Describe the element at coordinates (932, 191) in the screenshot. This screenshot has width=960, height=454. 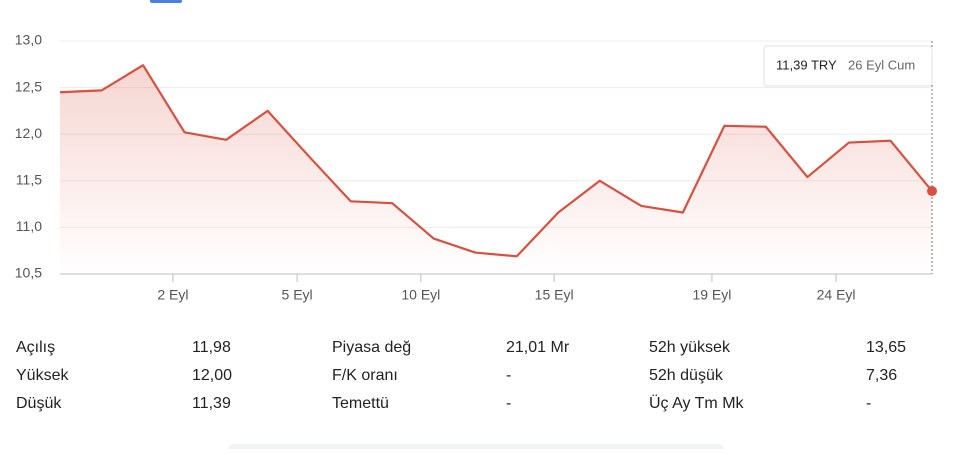
I see `current-point` at that location.